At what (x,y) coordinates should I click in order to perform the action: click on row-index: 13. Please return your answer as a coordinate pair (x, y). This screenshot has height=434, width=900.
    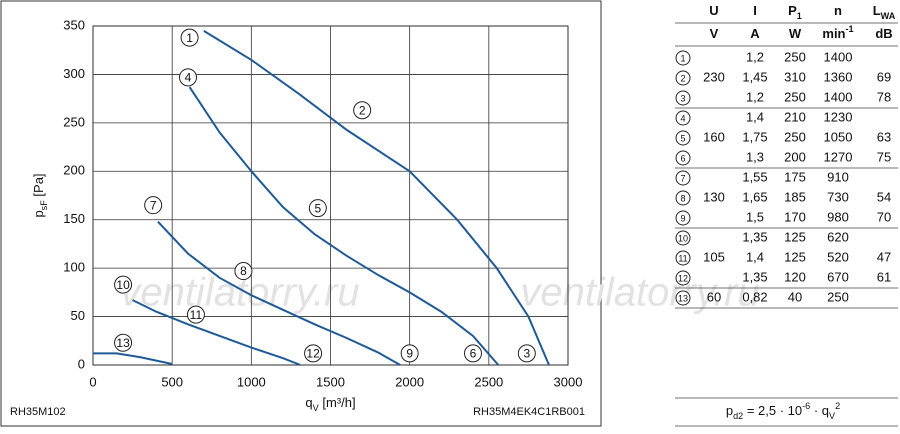
    Looking at the image, I should click on (683, 298).